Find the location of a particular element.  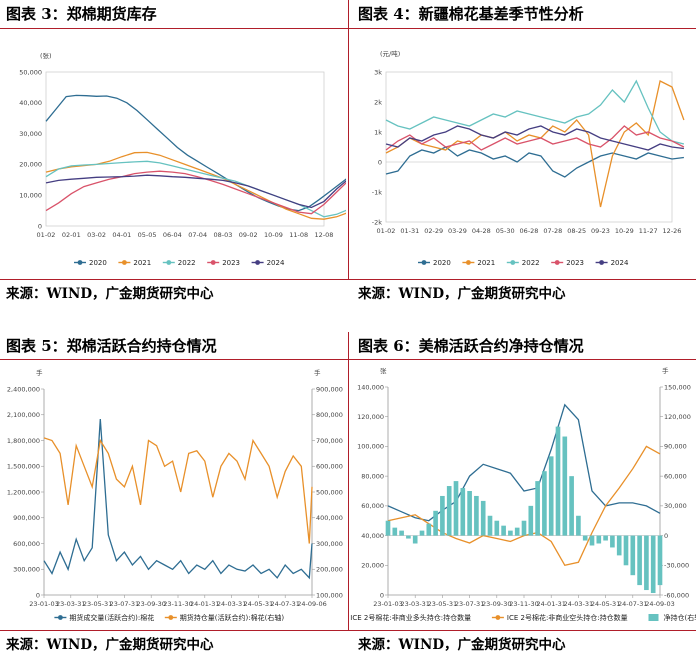

legend-label: 期货成交量(活跃合约):棉花 is located at coordinates (111, 617).